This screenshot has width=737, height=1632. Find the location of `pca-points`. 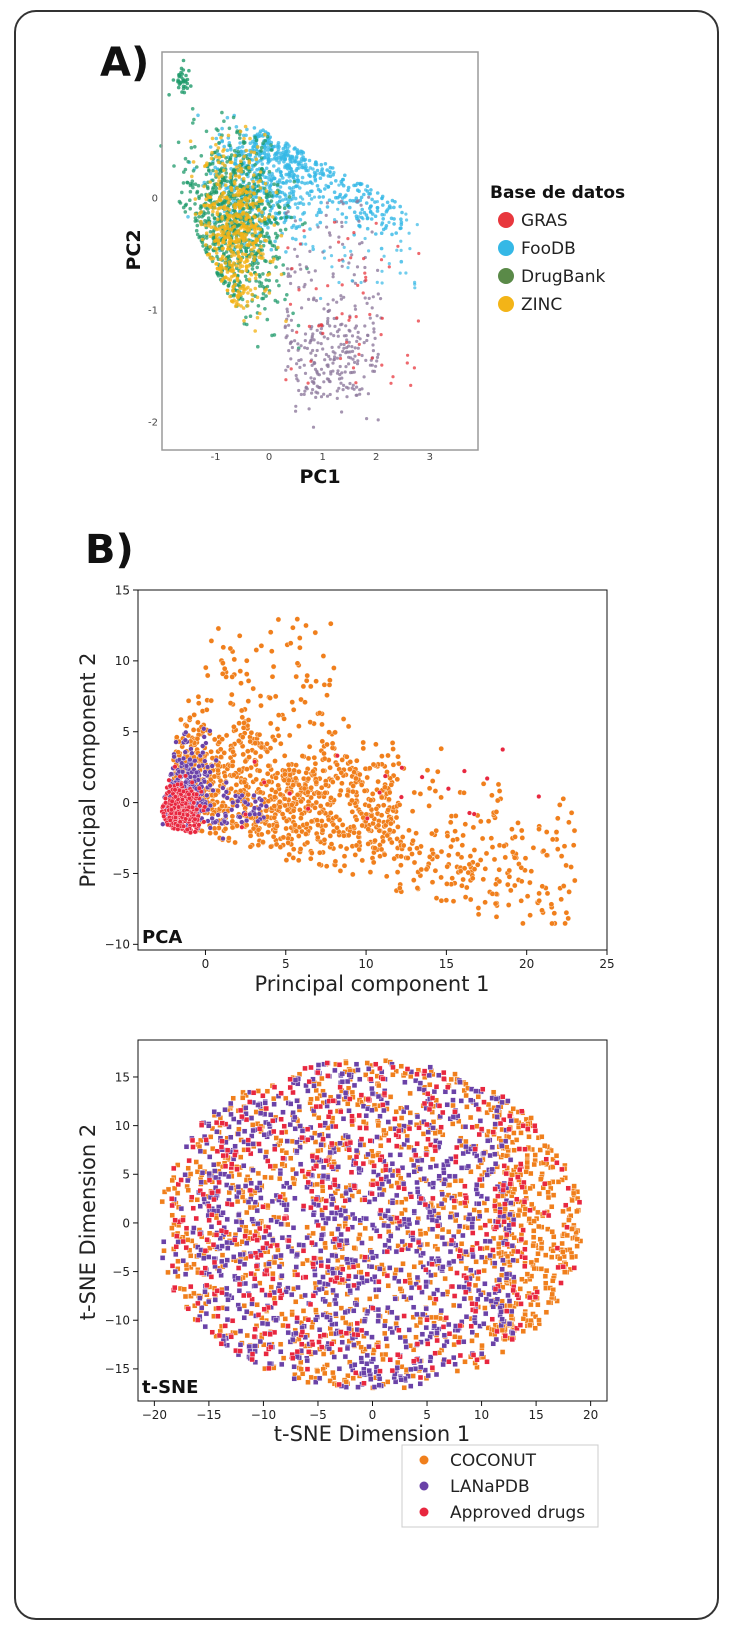

pca-points is located at coordinates (368, 771).